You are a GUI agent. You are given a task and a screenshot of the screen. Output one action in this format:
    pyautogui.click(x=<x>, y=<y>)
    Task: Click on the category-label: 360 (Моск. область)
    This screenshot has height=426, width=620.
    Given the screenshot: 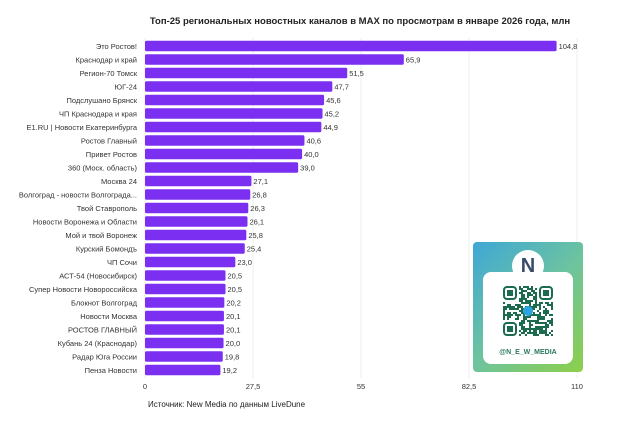 What is the action you would take?
    pyautogui.click(x=103, y=168)
    